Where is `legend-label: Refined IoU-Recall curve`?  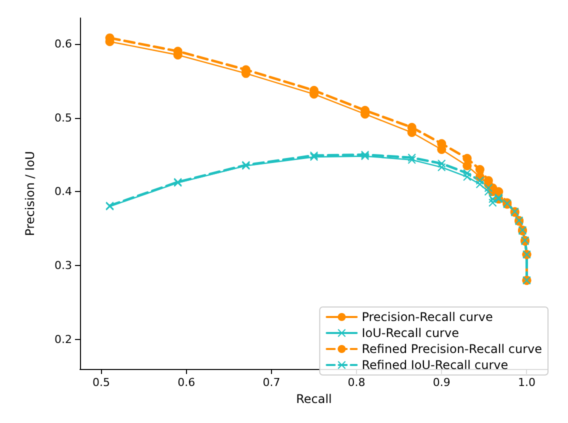 legend-label: Refined IoU-Recall curve is located at coordinates (435, 365).